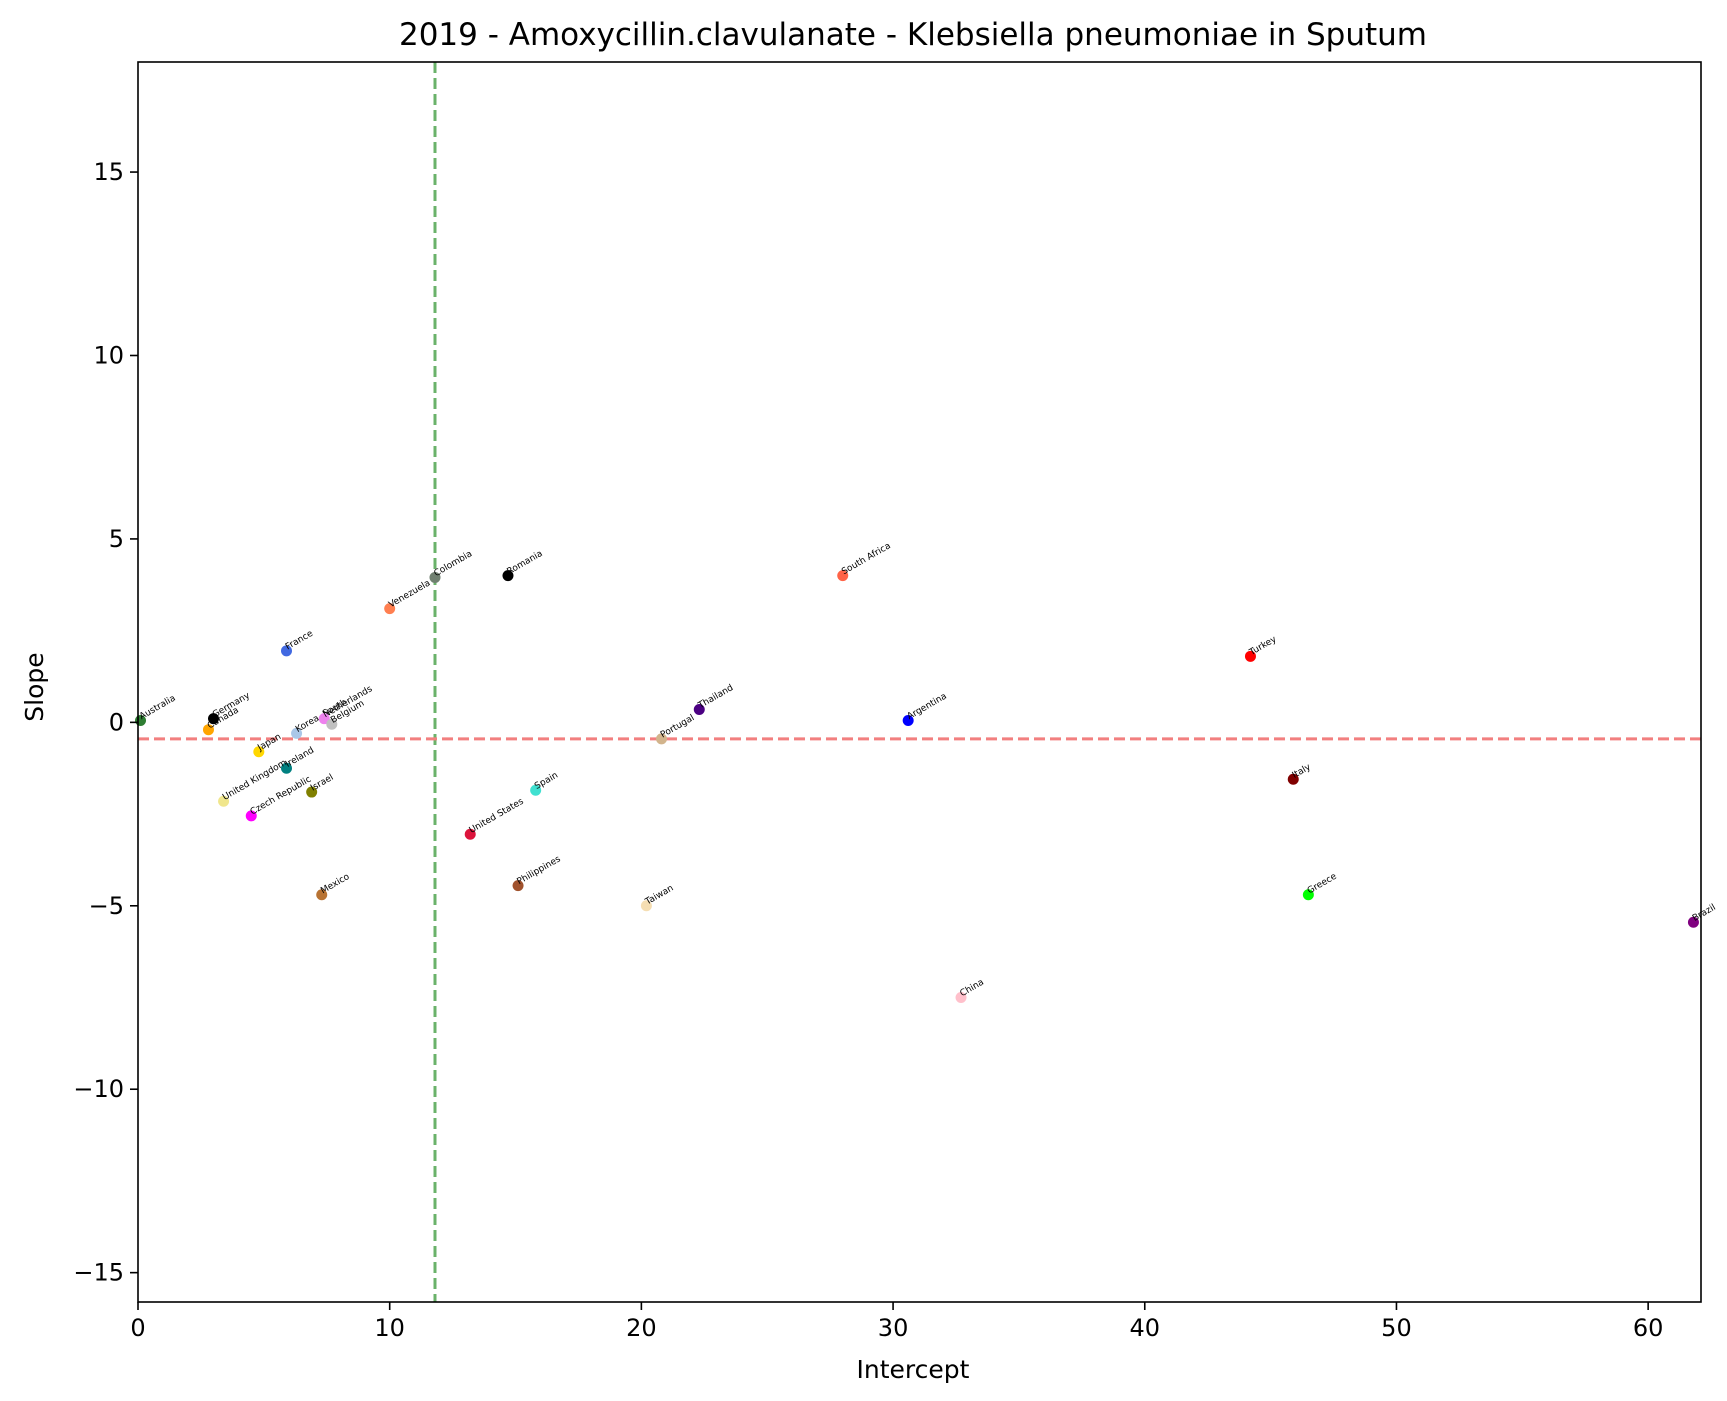 This screenshot has height=1401, width=1727. I want to click on y-tick-label: 0, so click(116, 722).